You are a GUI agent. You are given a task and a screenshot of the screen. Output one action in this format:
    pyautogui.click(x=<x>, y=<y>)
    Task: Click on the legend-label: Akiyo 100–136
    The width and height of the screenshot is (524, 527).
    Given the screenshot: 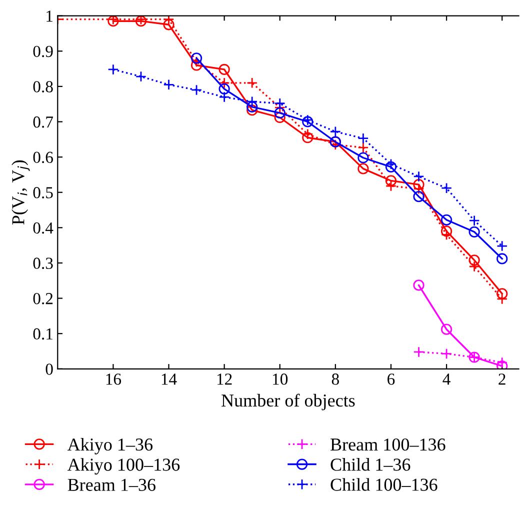 What is the action you would take?
    pyautogui.click(x=123, y=466)
    